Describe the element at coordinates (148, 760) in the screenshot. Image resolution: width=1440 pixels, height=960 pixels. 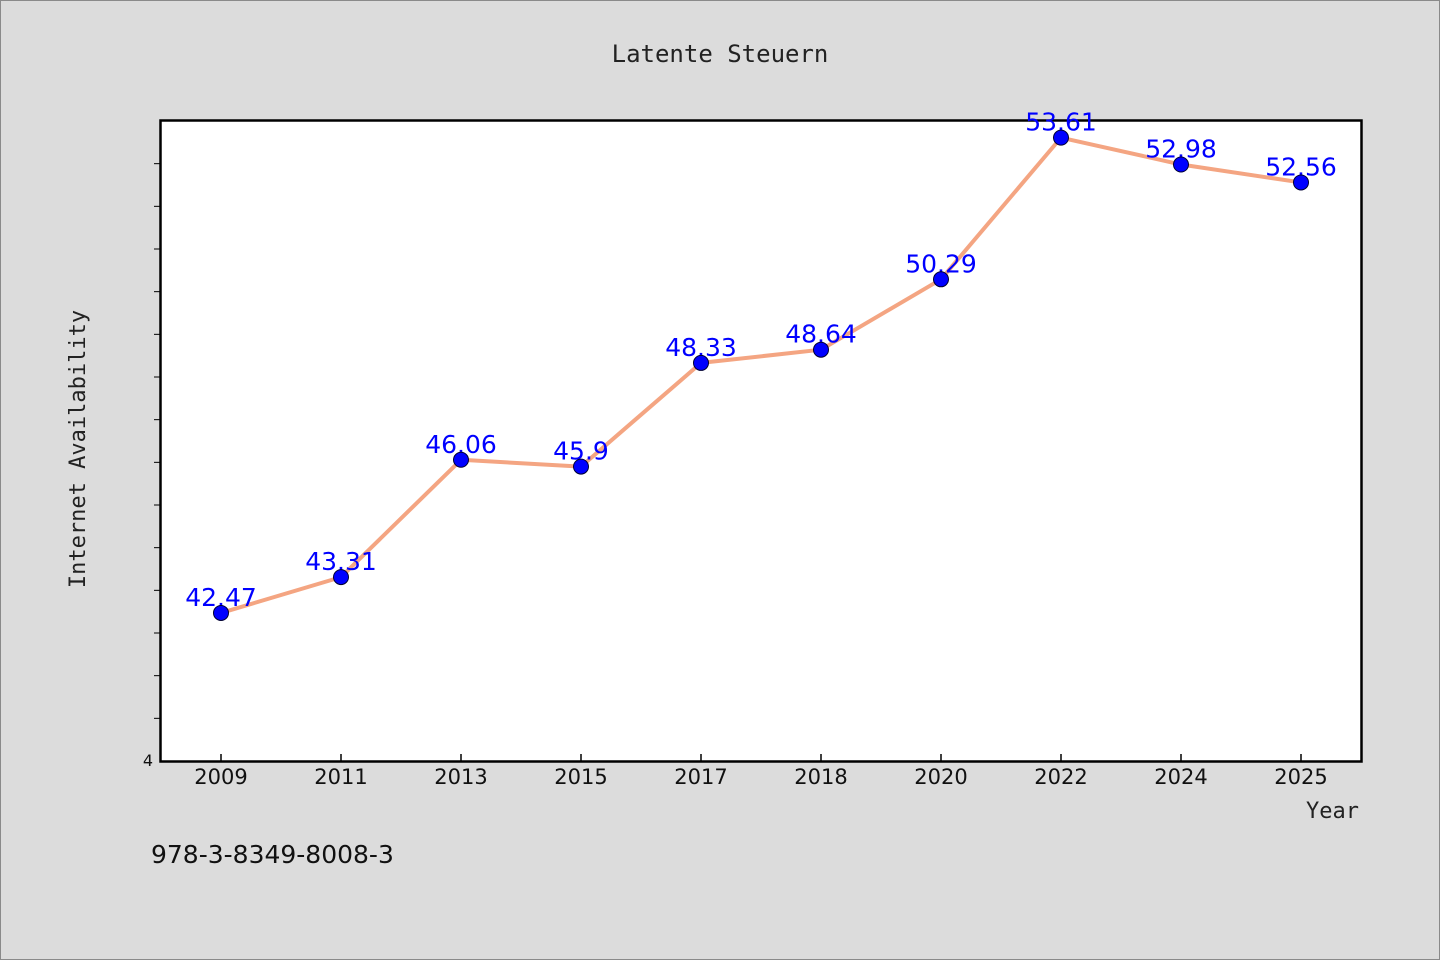
I see `y-axis-corner-label: 4` at that location.